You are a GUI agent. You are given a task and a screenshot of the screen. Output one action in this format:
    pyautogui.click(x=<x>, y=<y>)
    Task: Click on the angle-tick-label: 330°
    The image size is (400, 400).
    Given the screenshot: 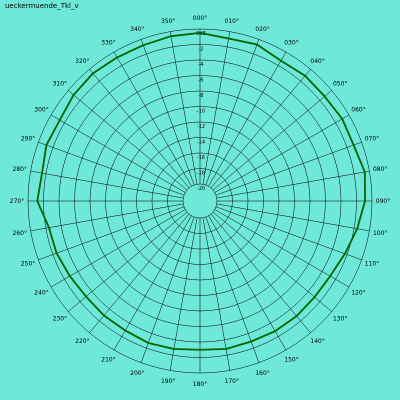 What is the action you would take?
    pyautogui.click(x=108, y=43)
    